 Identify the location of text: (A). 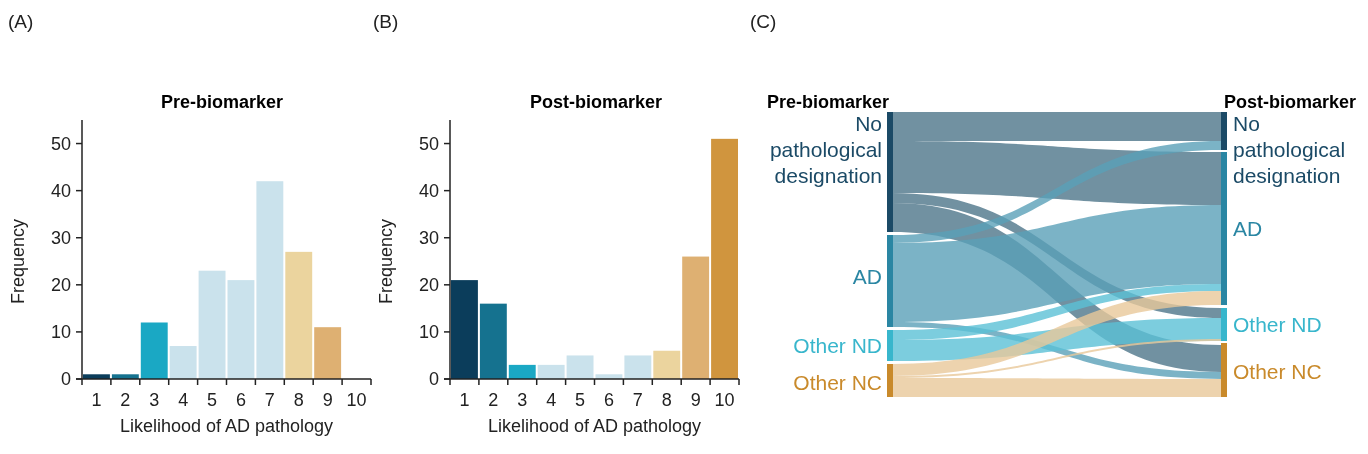
(21, 21).